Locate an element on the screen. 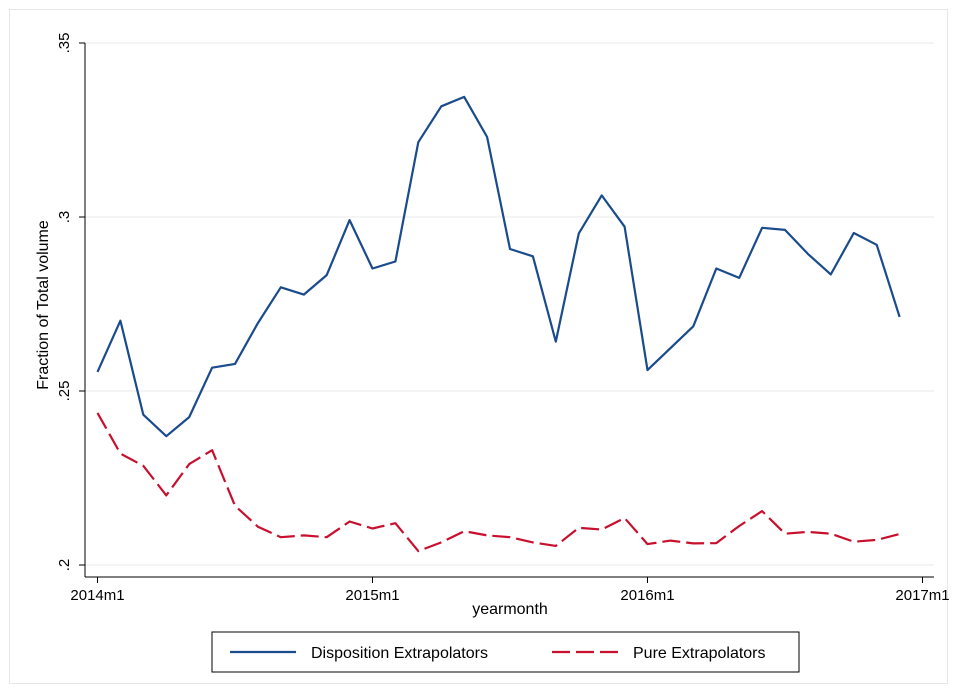 The image size is (957, 693). legend-label: Disposition Extrapolators is located at coordinates (399, 653).